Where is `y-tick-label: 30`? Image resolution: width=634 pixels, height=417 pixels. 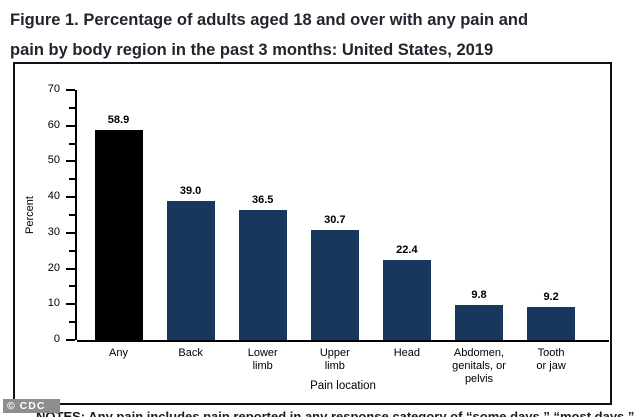
y-tick-label: 30 is located at coordinates (53, 231).